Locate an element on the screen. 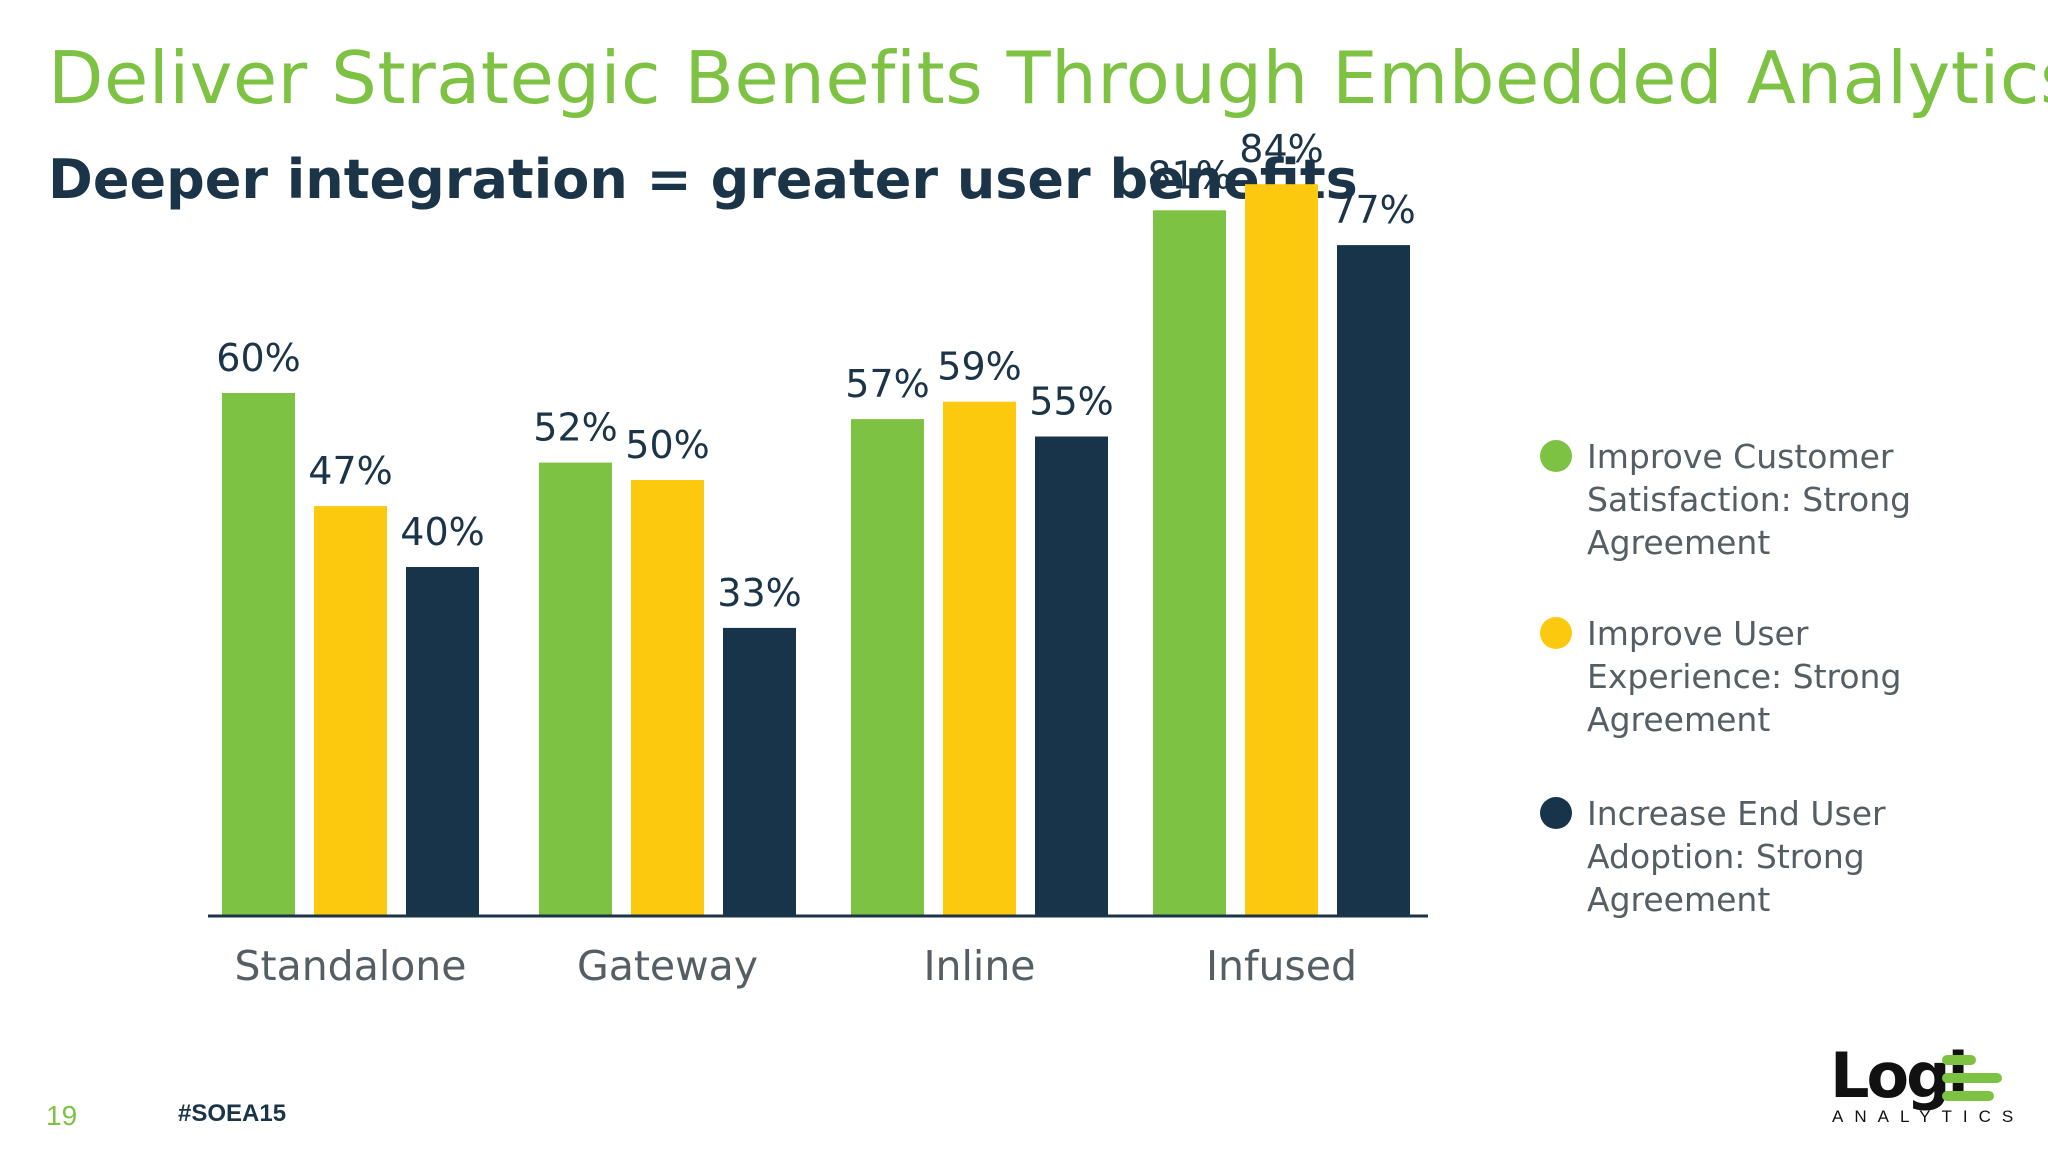 This screenshot has width=2048, height=1152. logo-subtitle: ANALYTICS is located at coordinates (1928, 1116).